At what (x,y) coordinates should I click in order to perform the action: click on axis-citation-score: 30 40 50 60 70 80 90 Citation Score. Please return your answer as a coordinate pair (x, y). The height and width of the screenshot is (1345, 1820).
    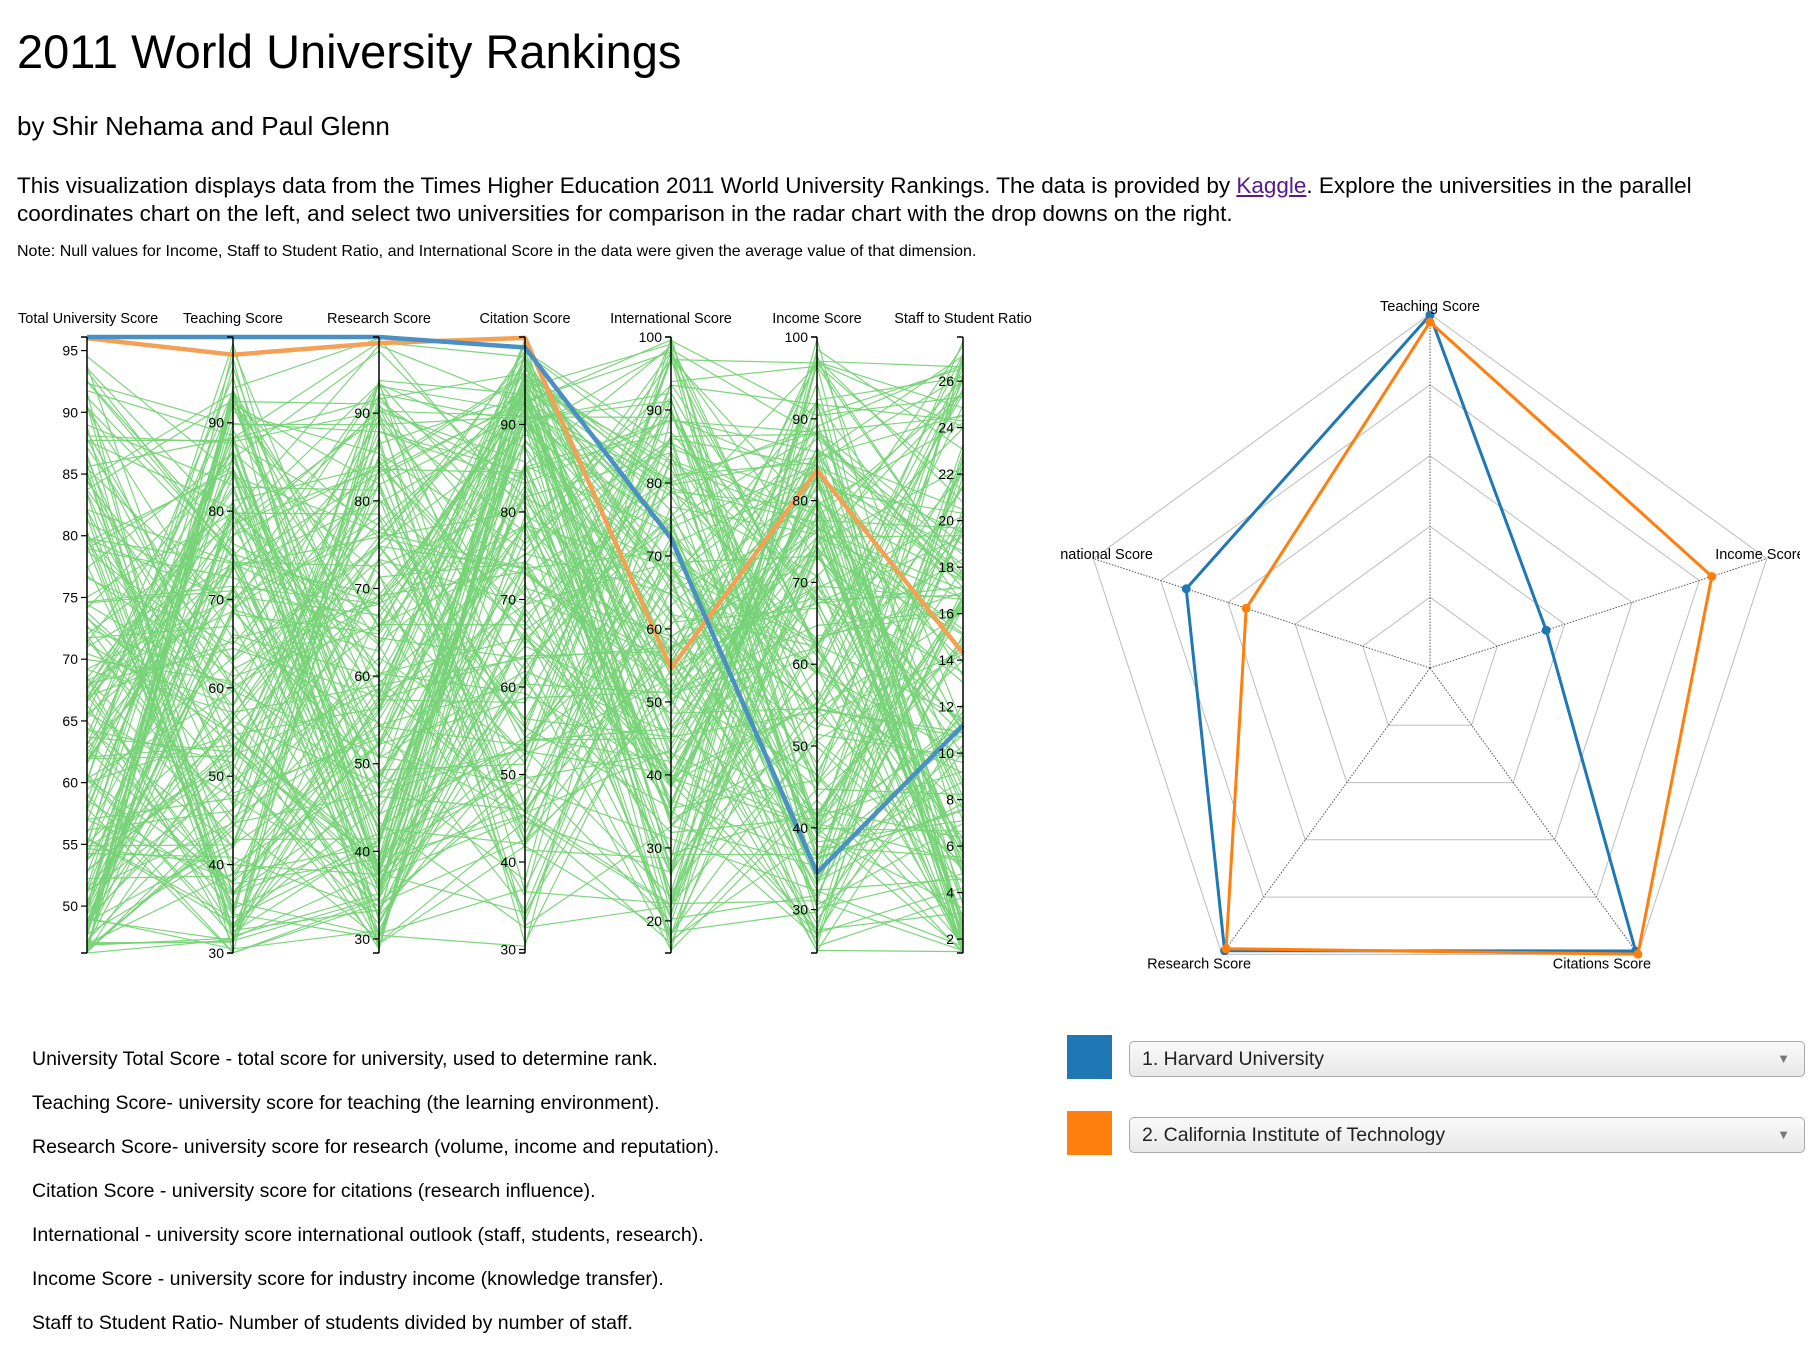
    Looking at the image, I should click on (524, 634).